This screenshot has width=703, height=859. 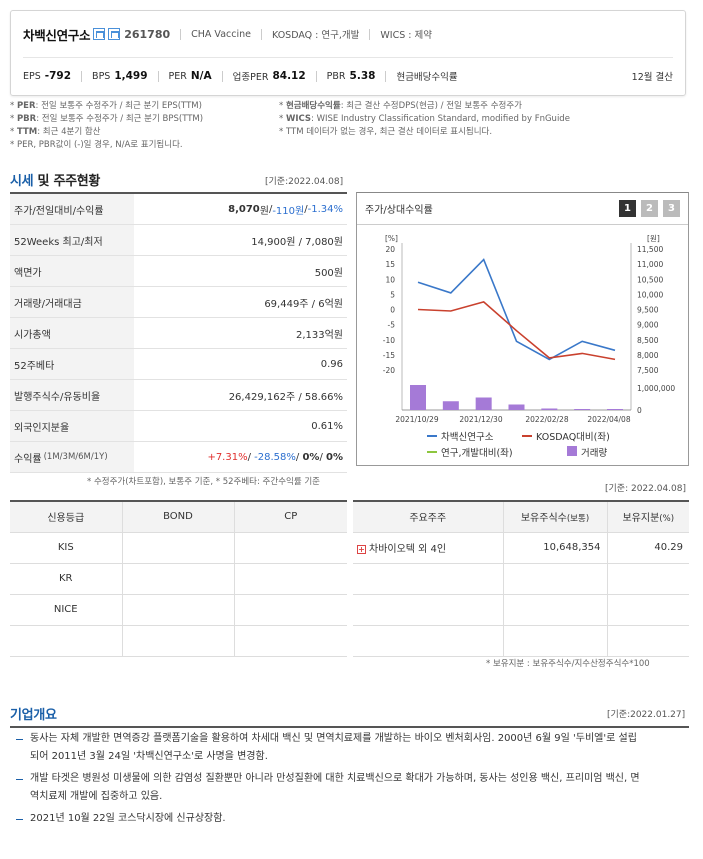 What do you see at coordinates (32, 76) in the screenshot?
I see `eps-label: EPS` at bounding box center [32, 76].